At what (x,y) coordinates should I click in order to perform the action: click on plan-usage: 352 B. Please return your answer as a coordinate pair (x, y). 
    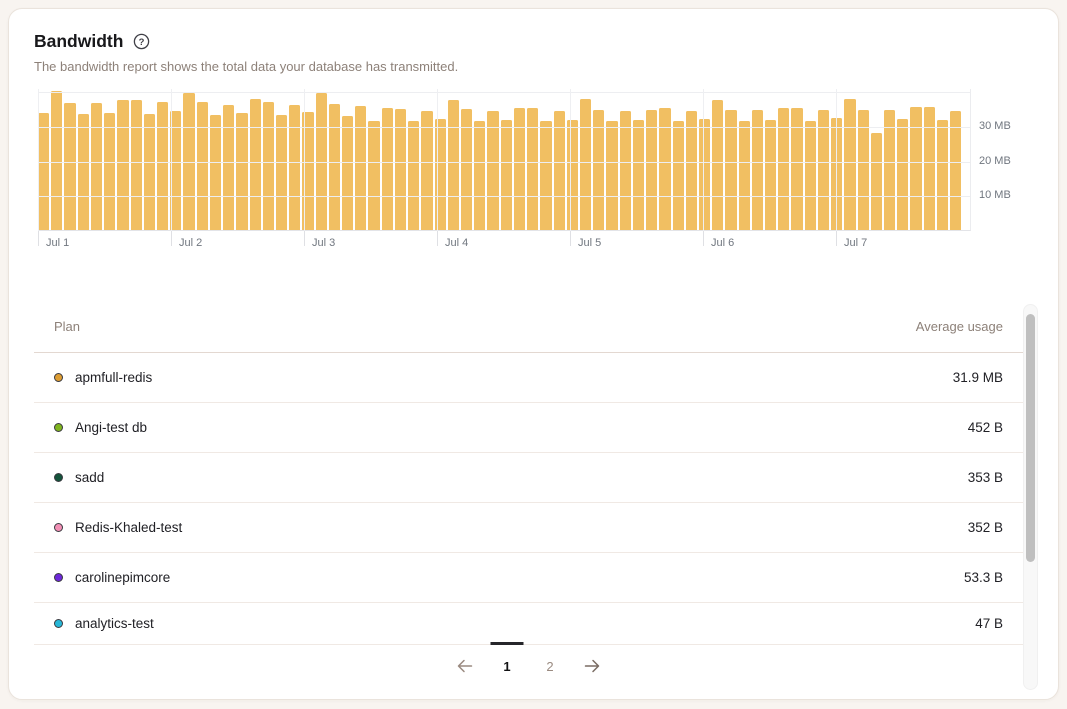
    Looking at the image, I should click on (985, 527).